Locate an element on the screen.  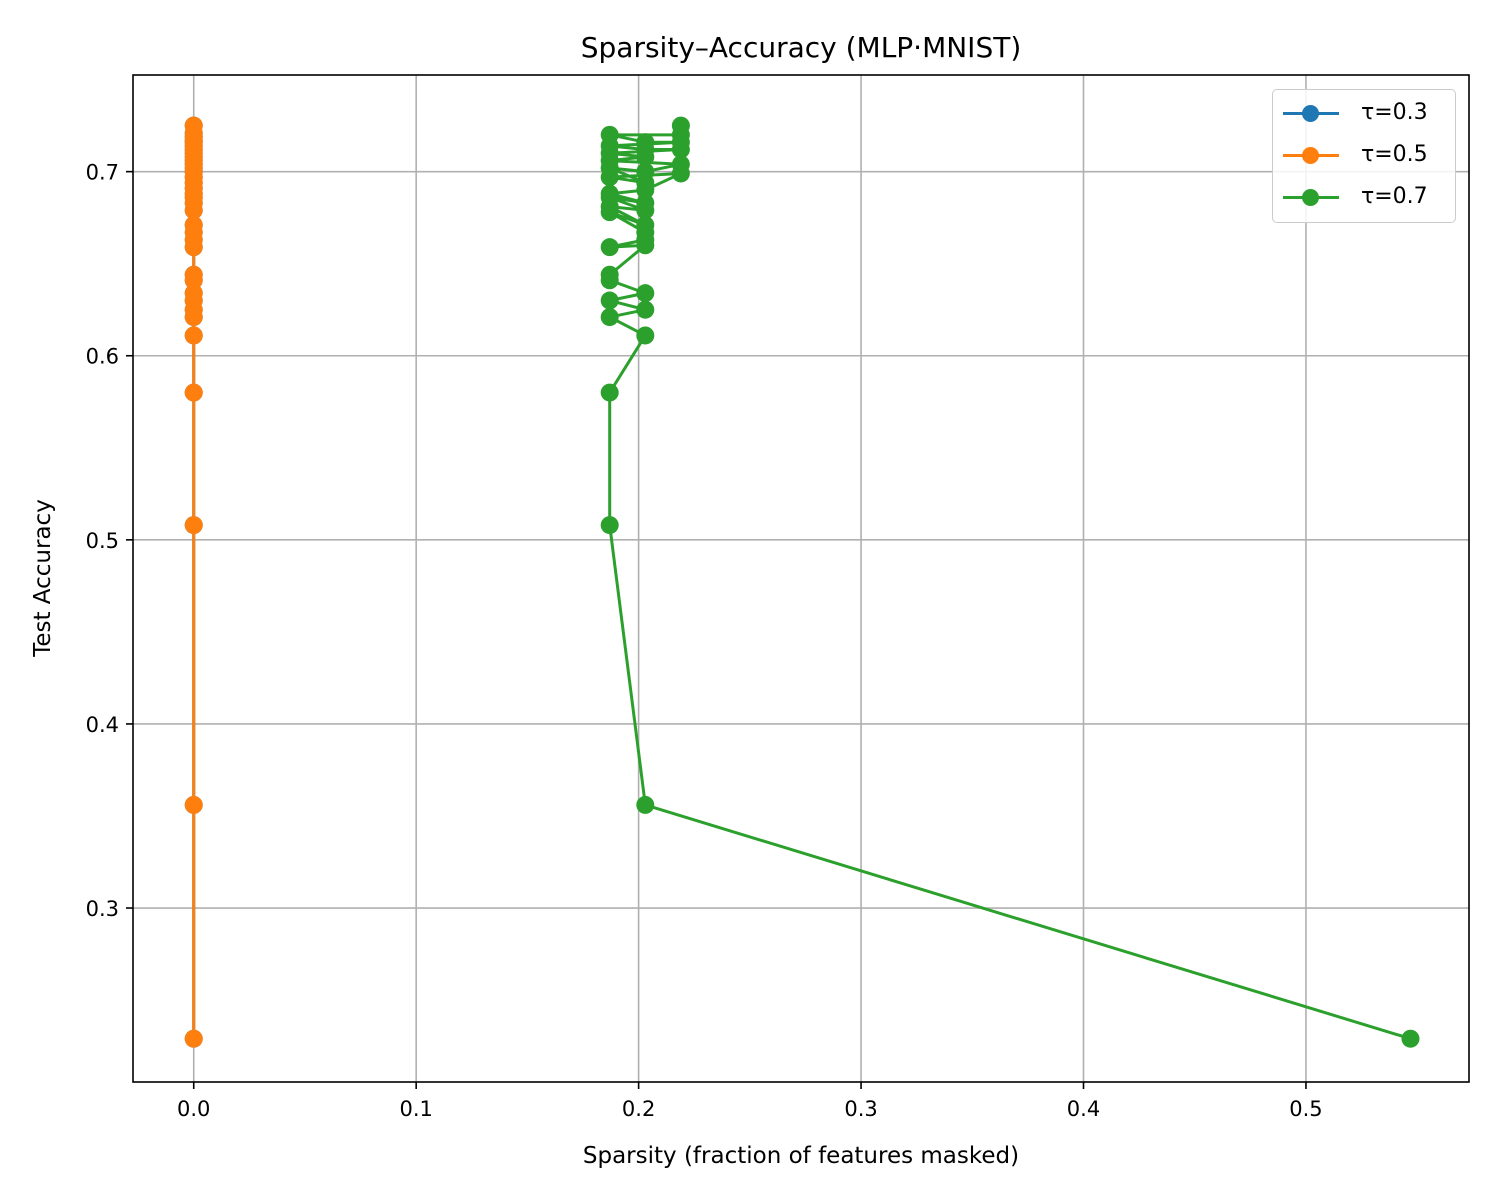
y-tick-label: 0.4 is located at coordinates (102, 725).